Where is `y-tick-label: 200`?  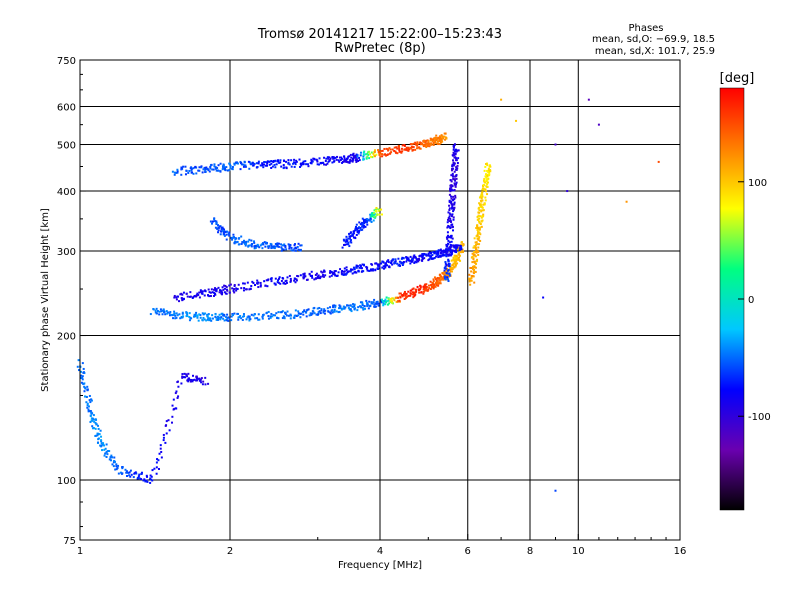 y-tick-label: 200 is located at coordinates (66, 337).